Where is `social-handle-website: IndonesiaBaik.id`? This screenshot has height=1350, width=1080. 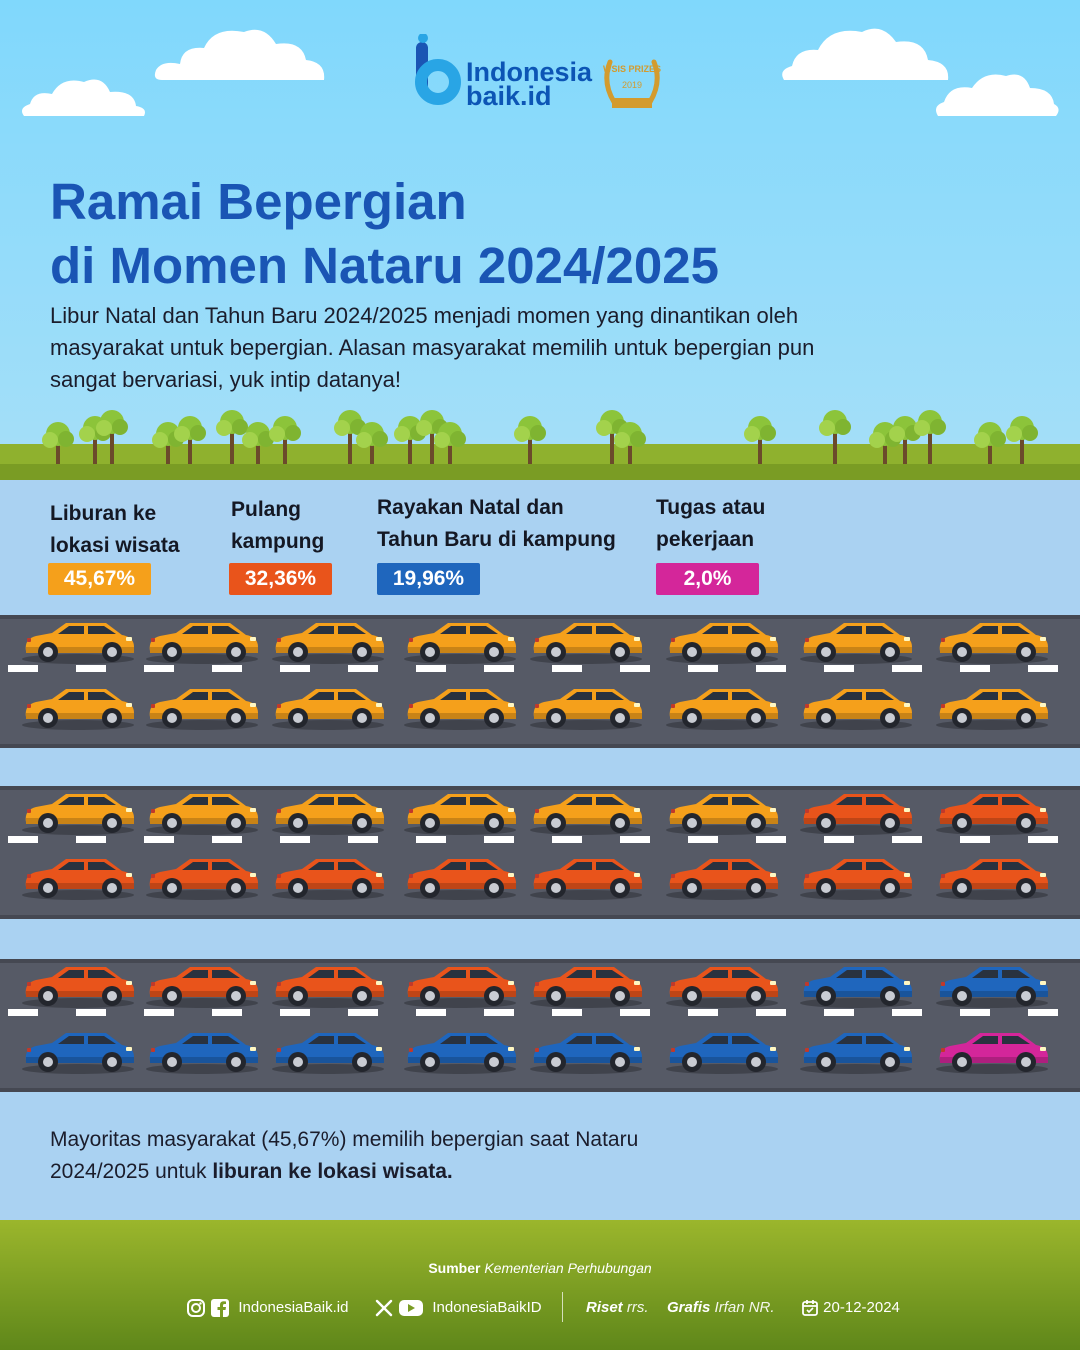 social-handle-website: IndonesiaBaik.id is located at coordinates (293, 1307).